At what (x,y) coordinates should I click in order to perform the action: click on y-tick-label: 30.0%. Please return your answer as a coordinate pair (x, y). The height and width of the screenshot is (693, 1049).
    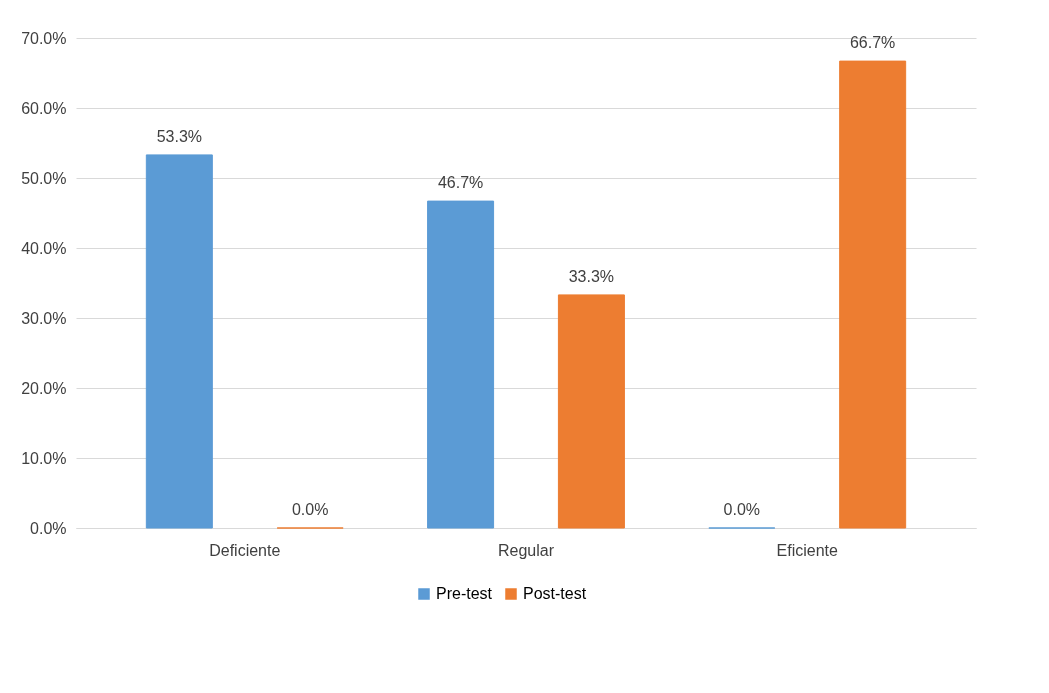
    Looking at the image, I should click on (44, 318).